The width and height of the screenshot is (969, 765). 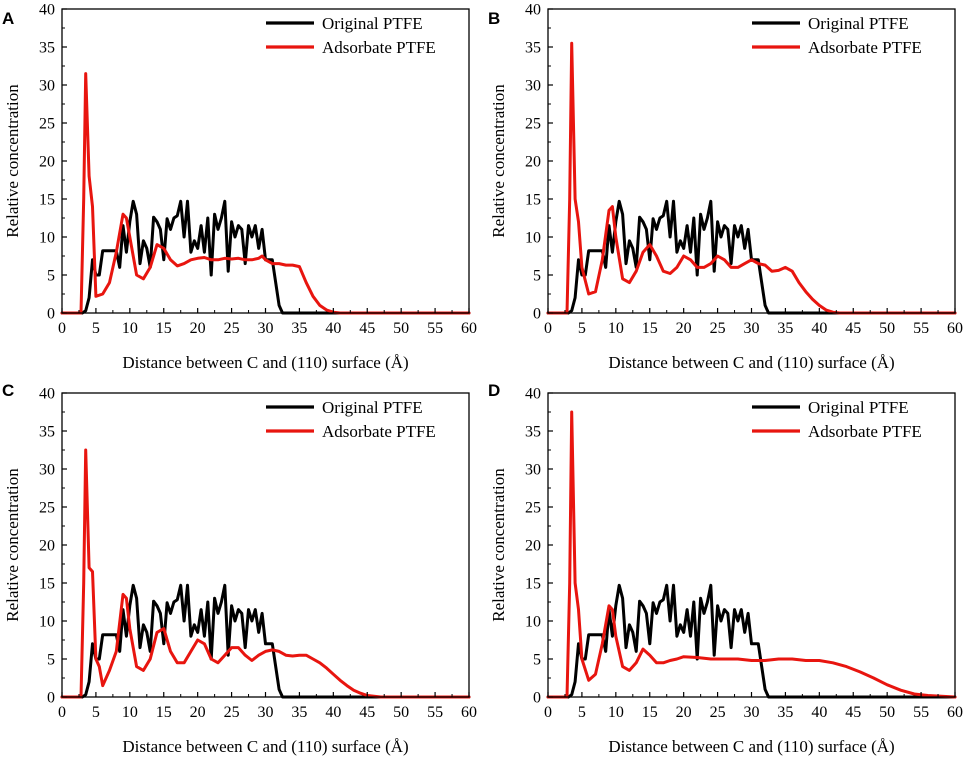 What do you see at coordinates (494, 390) in the screenshot?
I see `panel-label: D` at bounding box center [494, 390].